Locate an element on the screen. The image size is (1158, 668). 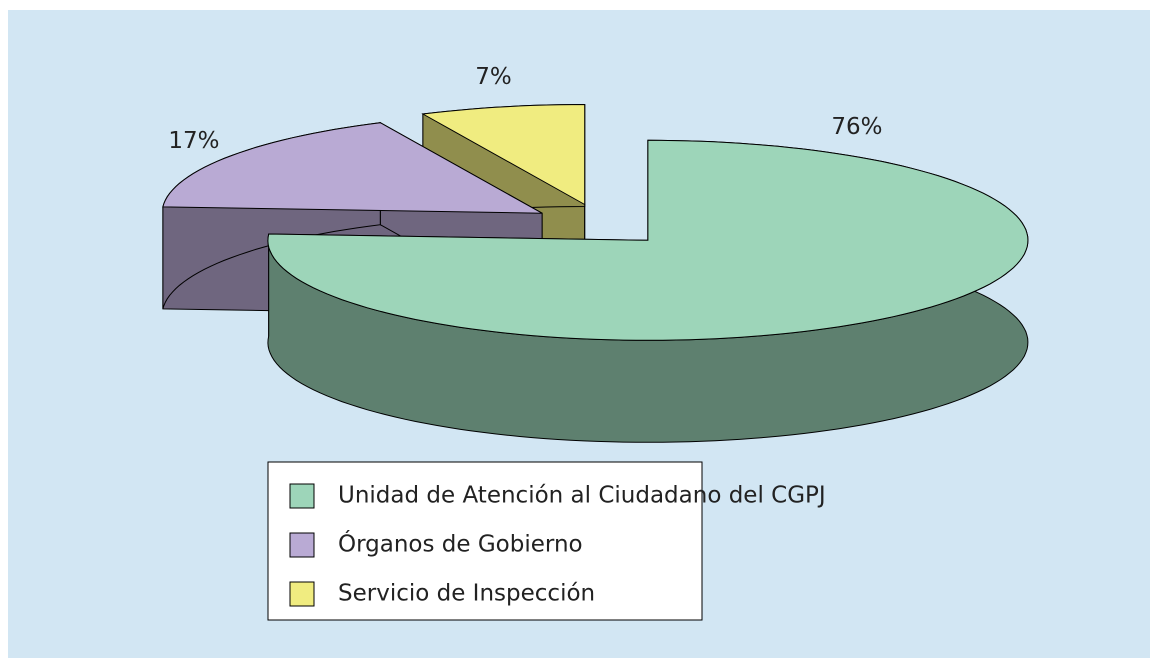
data-label: 7% is located at coordinates (493, 77).